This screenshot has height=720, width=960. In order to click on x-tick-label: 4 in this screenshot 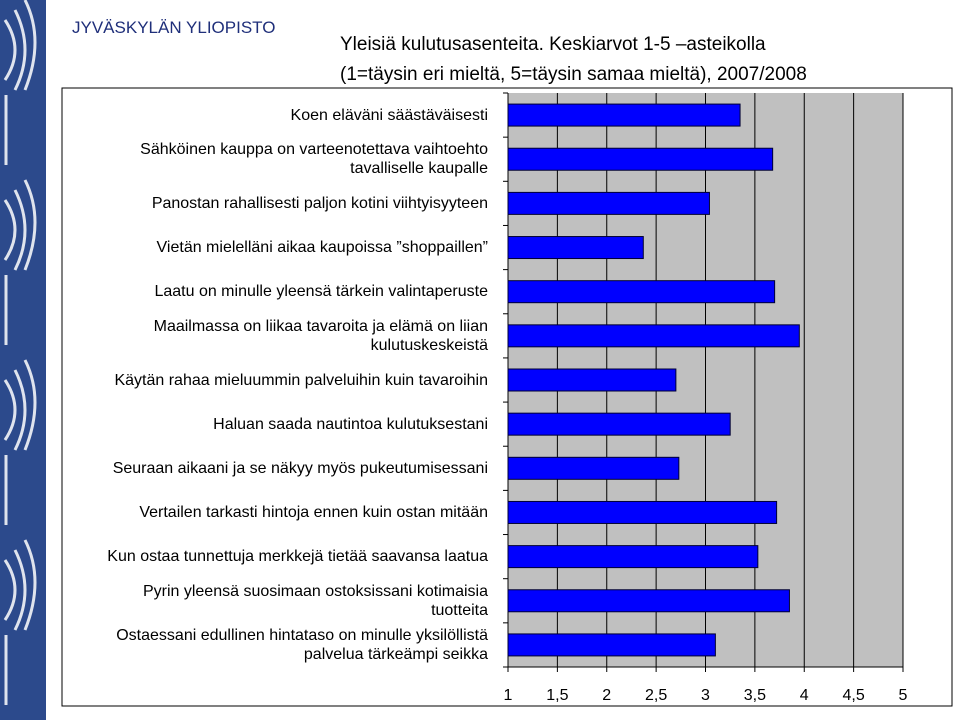, I will do `click(804, 695)`.